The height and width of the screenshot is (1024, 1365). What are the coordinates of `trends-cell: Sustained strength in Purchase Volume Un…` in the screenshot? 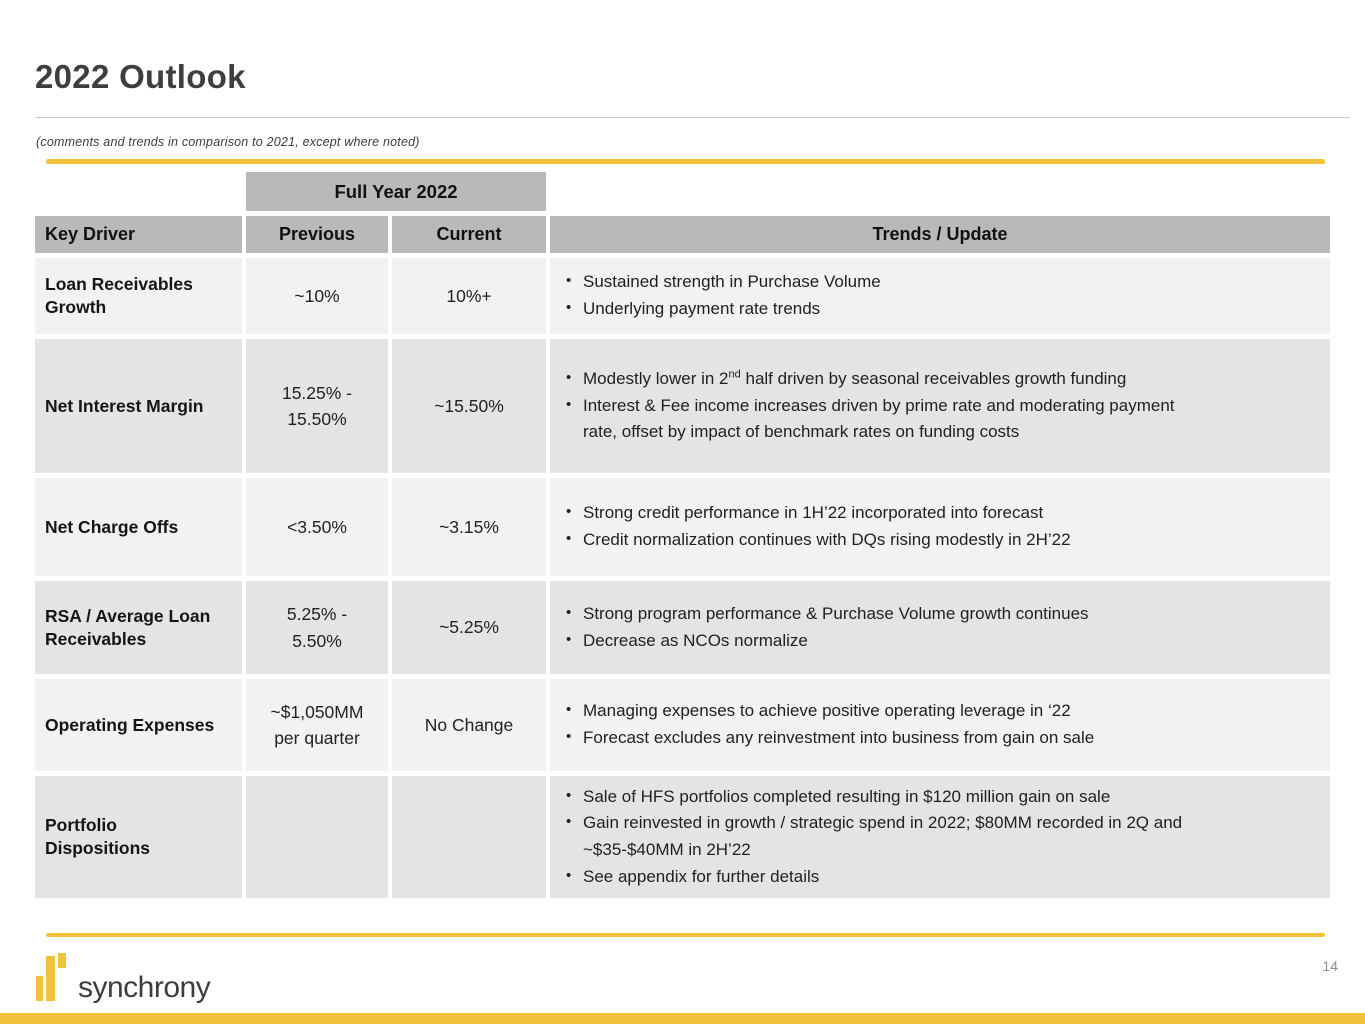 It's located at (940, 296).